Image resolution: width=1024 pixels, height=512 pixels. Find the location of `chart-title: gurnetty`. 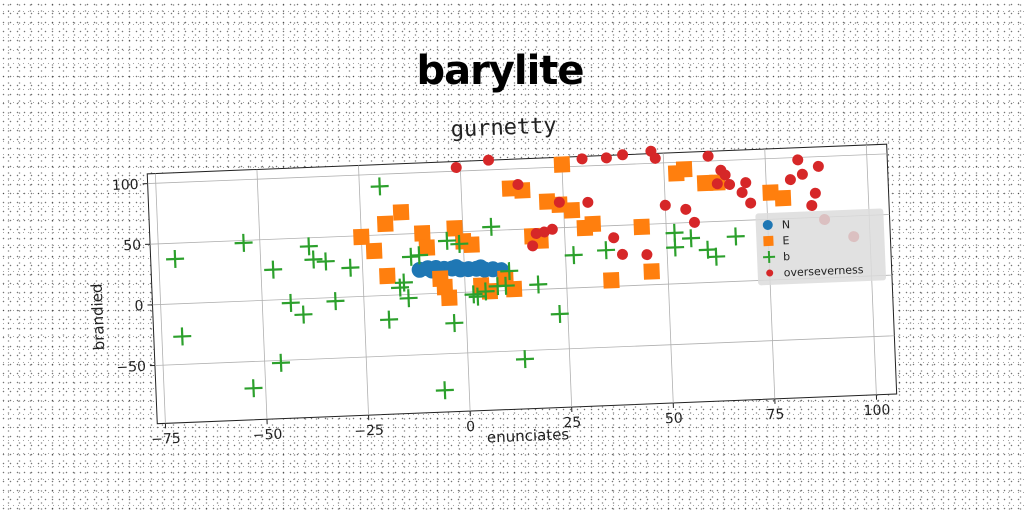

chart-title: gurnetty is located at coordinates (503, 127).